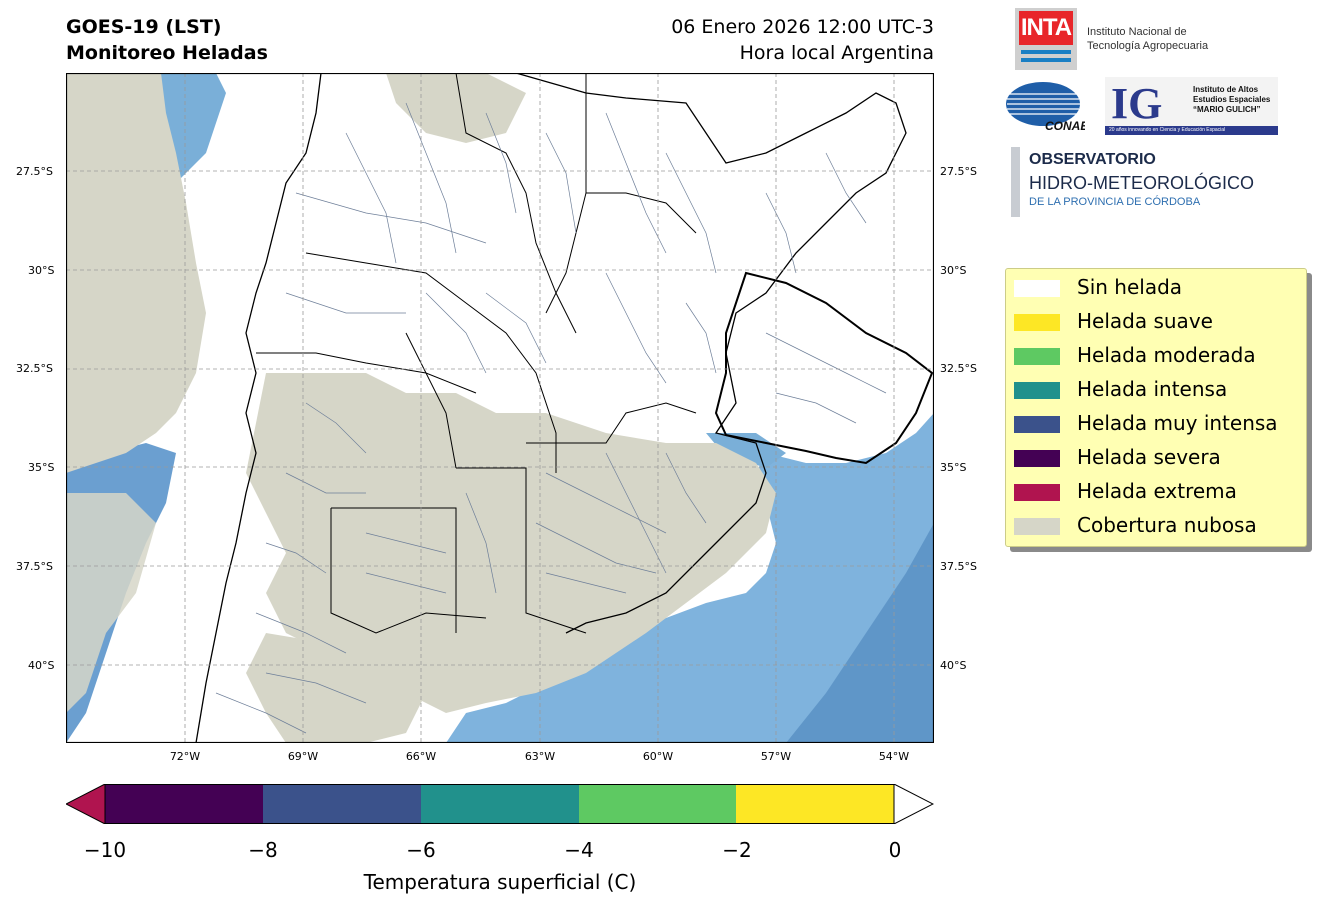 This screenshot has height=911, width=1324. I want to click on lat-label-left-27-5: 27.5°S, so click(34, 171).